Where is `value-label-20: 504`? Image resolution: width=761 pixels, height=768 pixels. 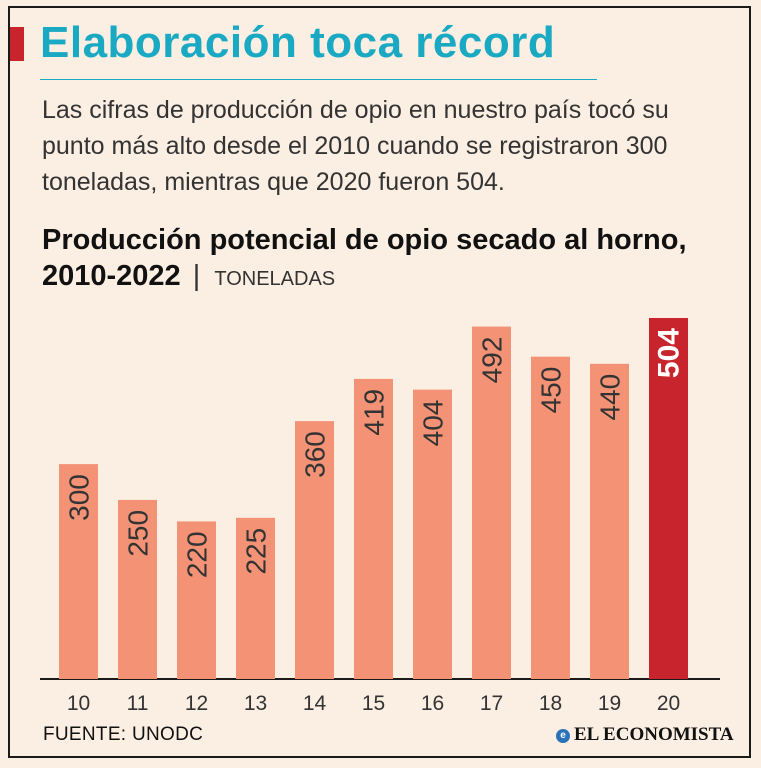 value-label-20: 504 is located at coordinates (669, 353).